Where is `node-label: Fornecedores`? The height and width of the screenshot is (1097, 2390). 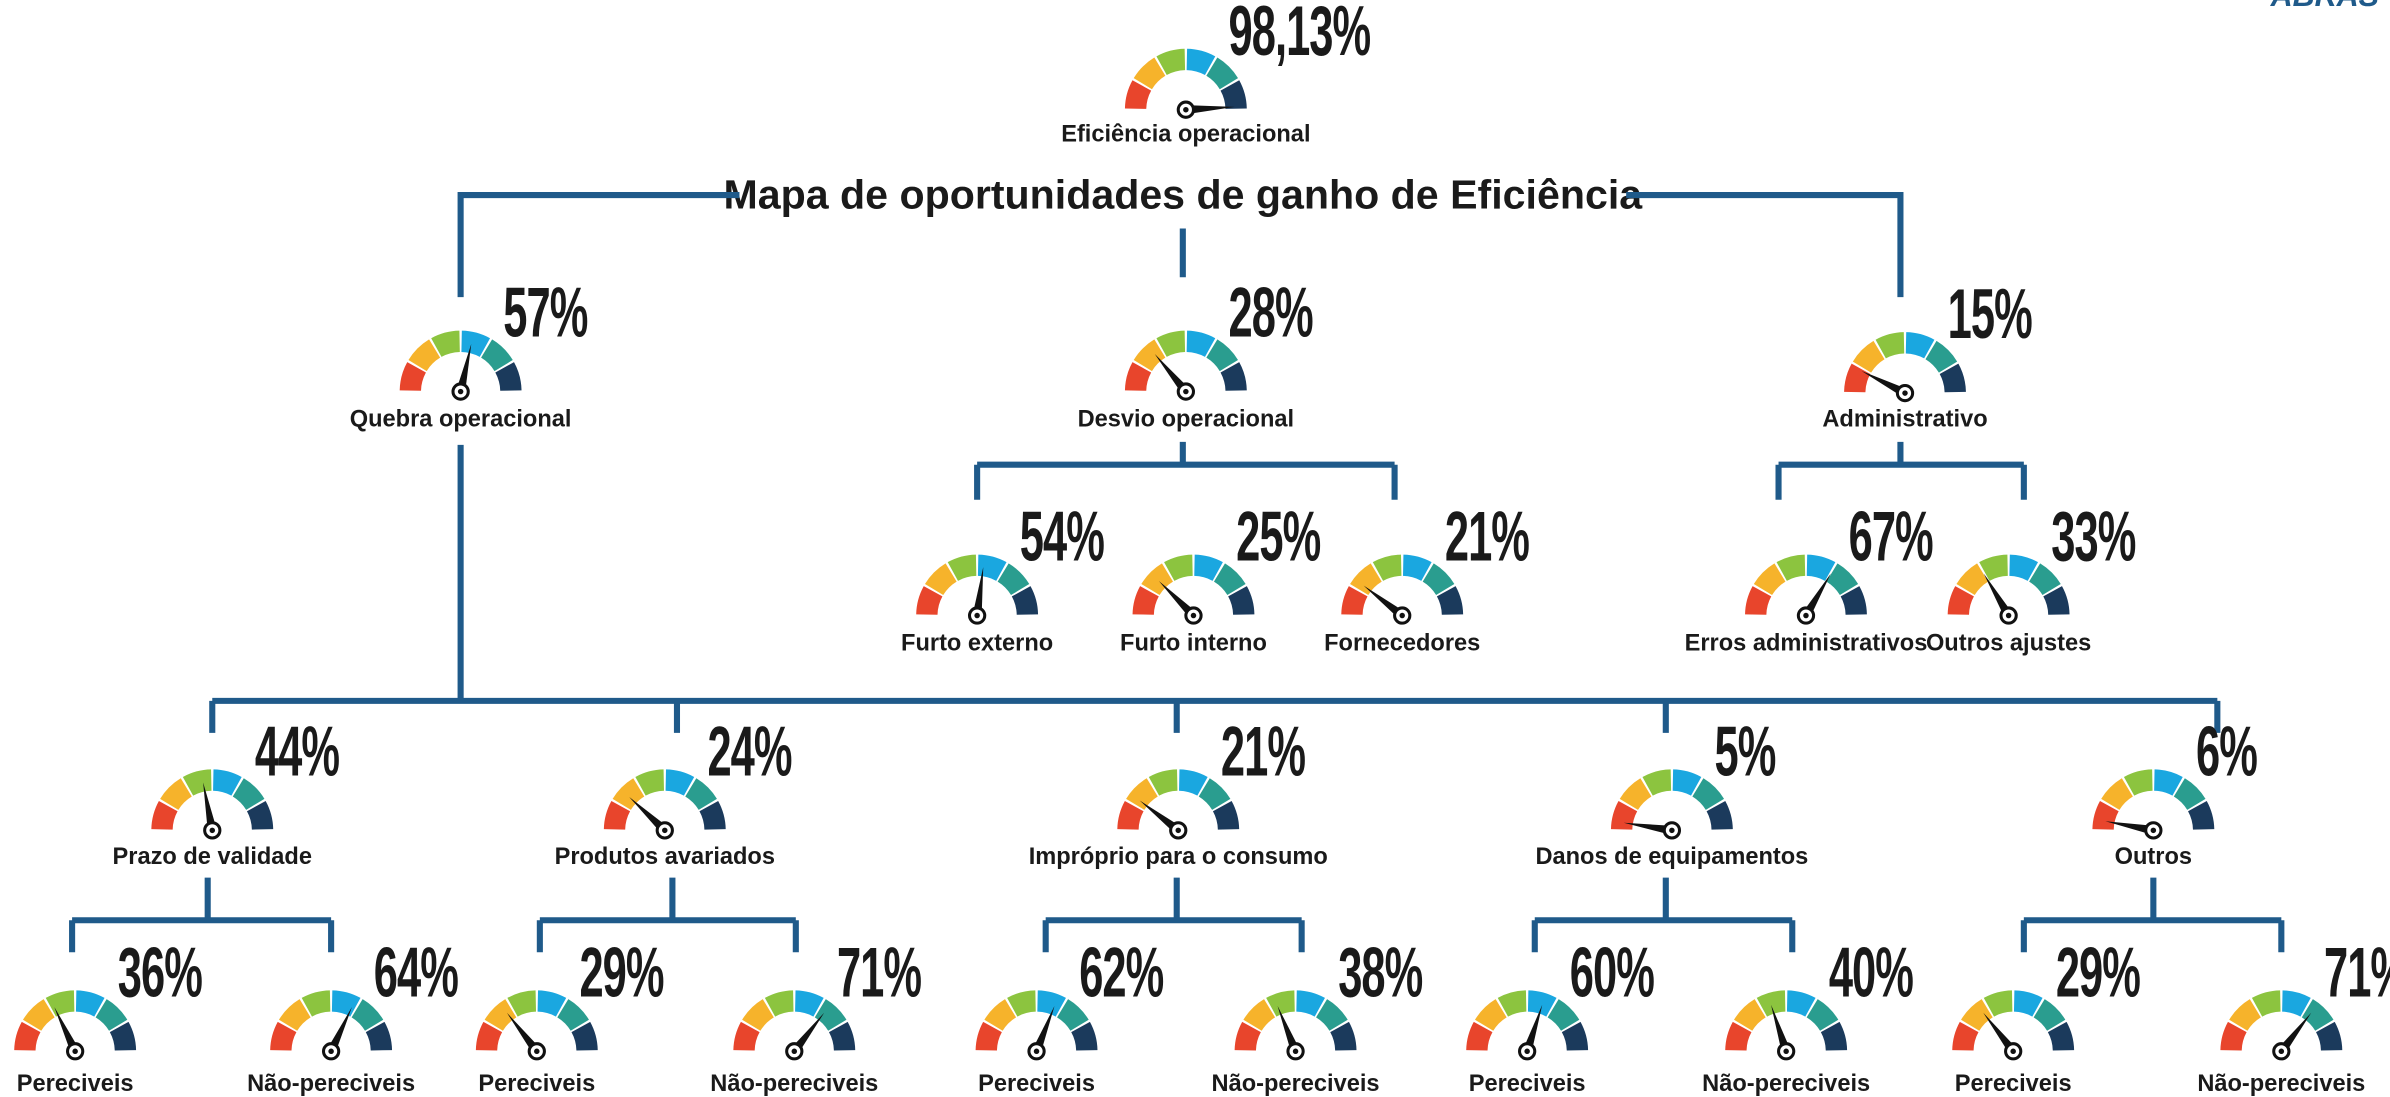
node-label: Fornecedores is located at coordinates (1402, 644).